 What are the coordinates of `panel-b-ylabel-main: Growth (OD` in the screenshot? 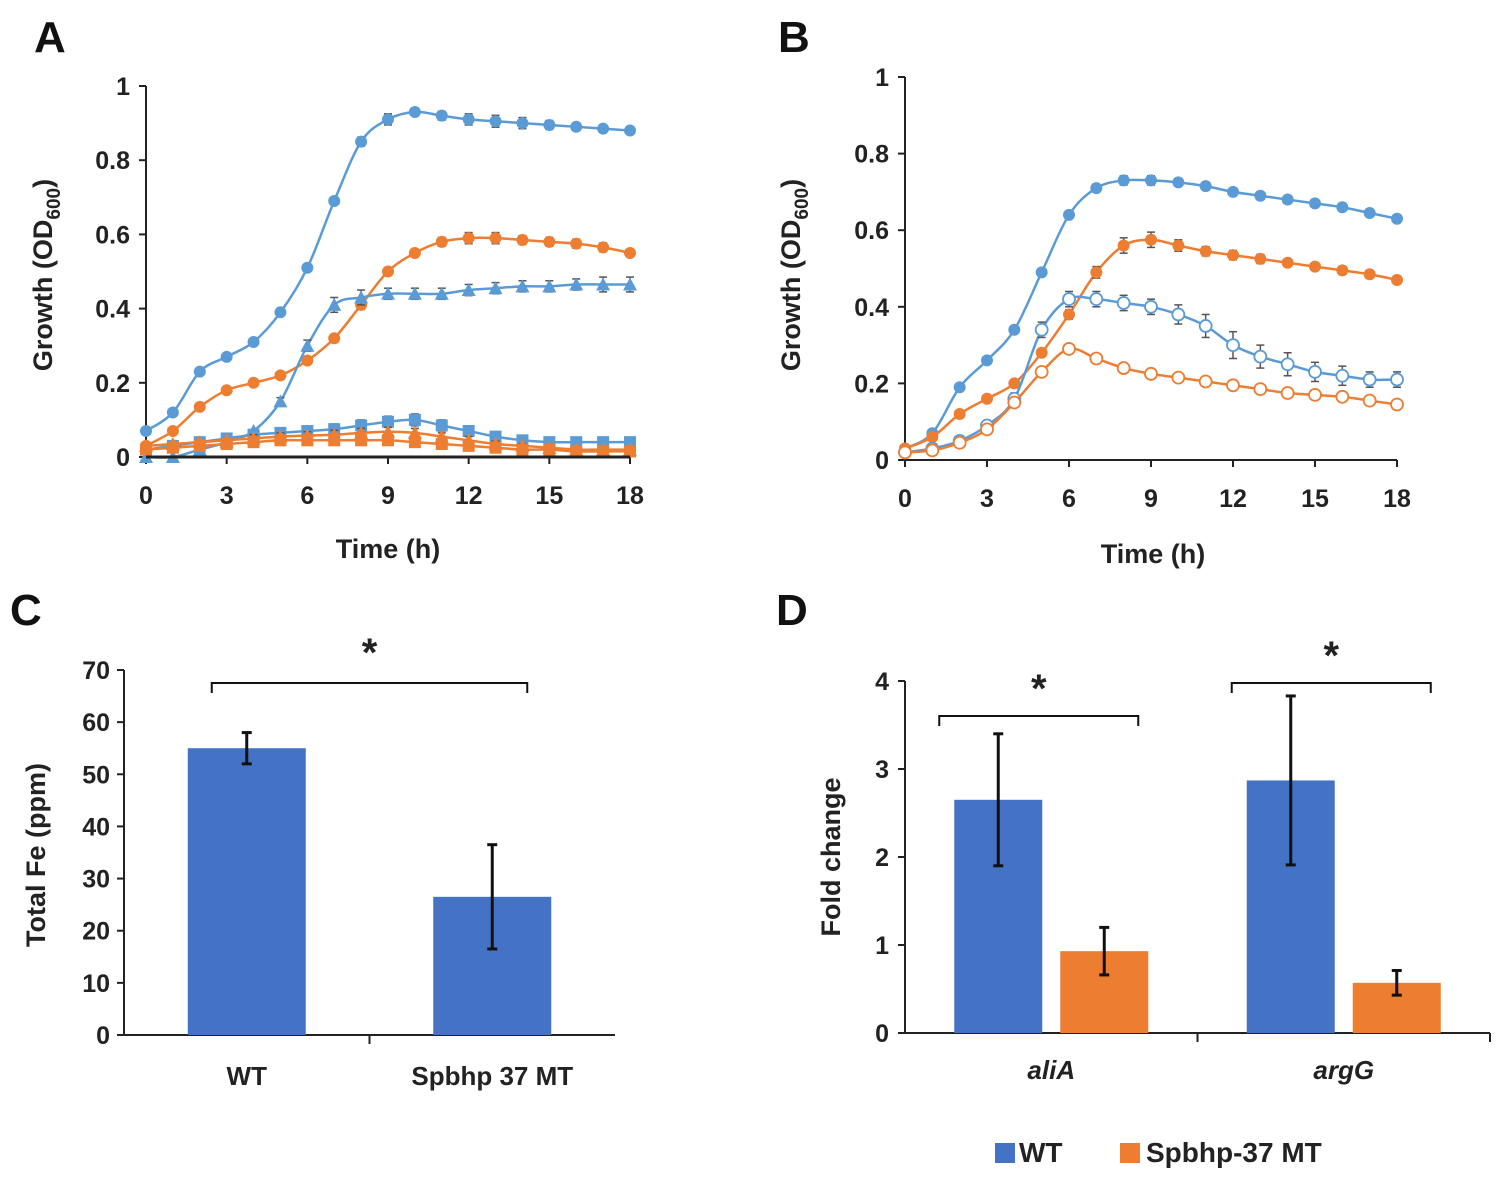 It's located at (791, 295).